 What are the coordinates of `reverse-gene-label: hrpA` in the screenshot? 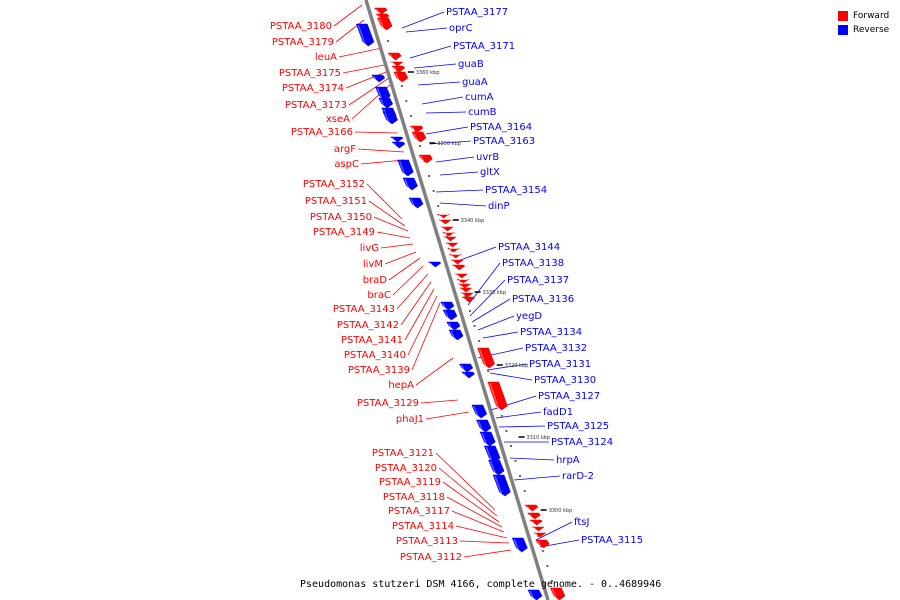 It's located at (568, 460).